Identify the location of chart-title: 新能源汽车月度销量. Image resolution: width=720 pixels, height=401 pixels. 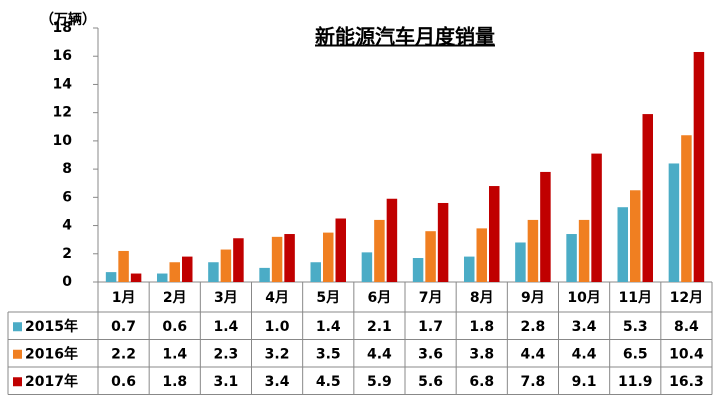
(405, 37).